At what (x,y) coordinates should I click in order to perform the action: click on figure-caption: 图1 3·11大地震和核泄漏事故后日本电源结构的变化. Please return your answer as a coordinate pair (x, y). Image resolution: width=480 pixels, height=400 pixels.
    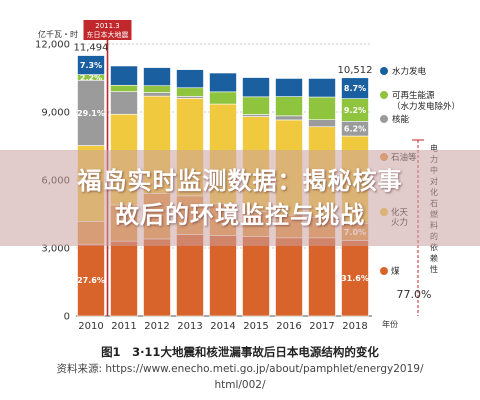
    Looking at the image, I should click on (240, 352).